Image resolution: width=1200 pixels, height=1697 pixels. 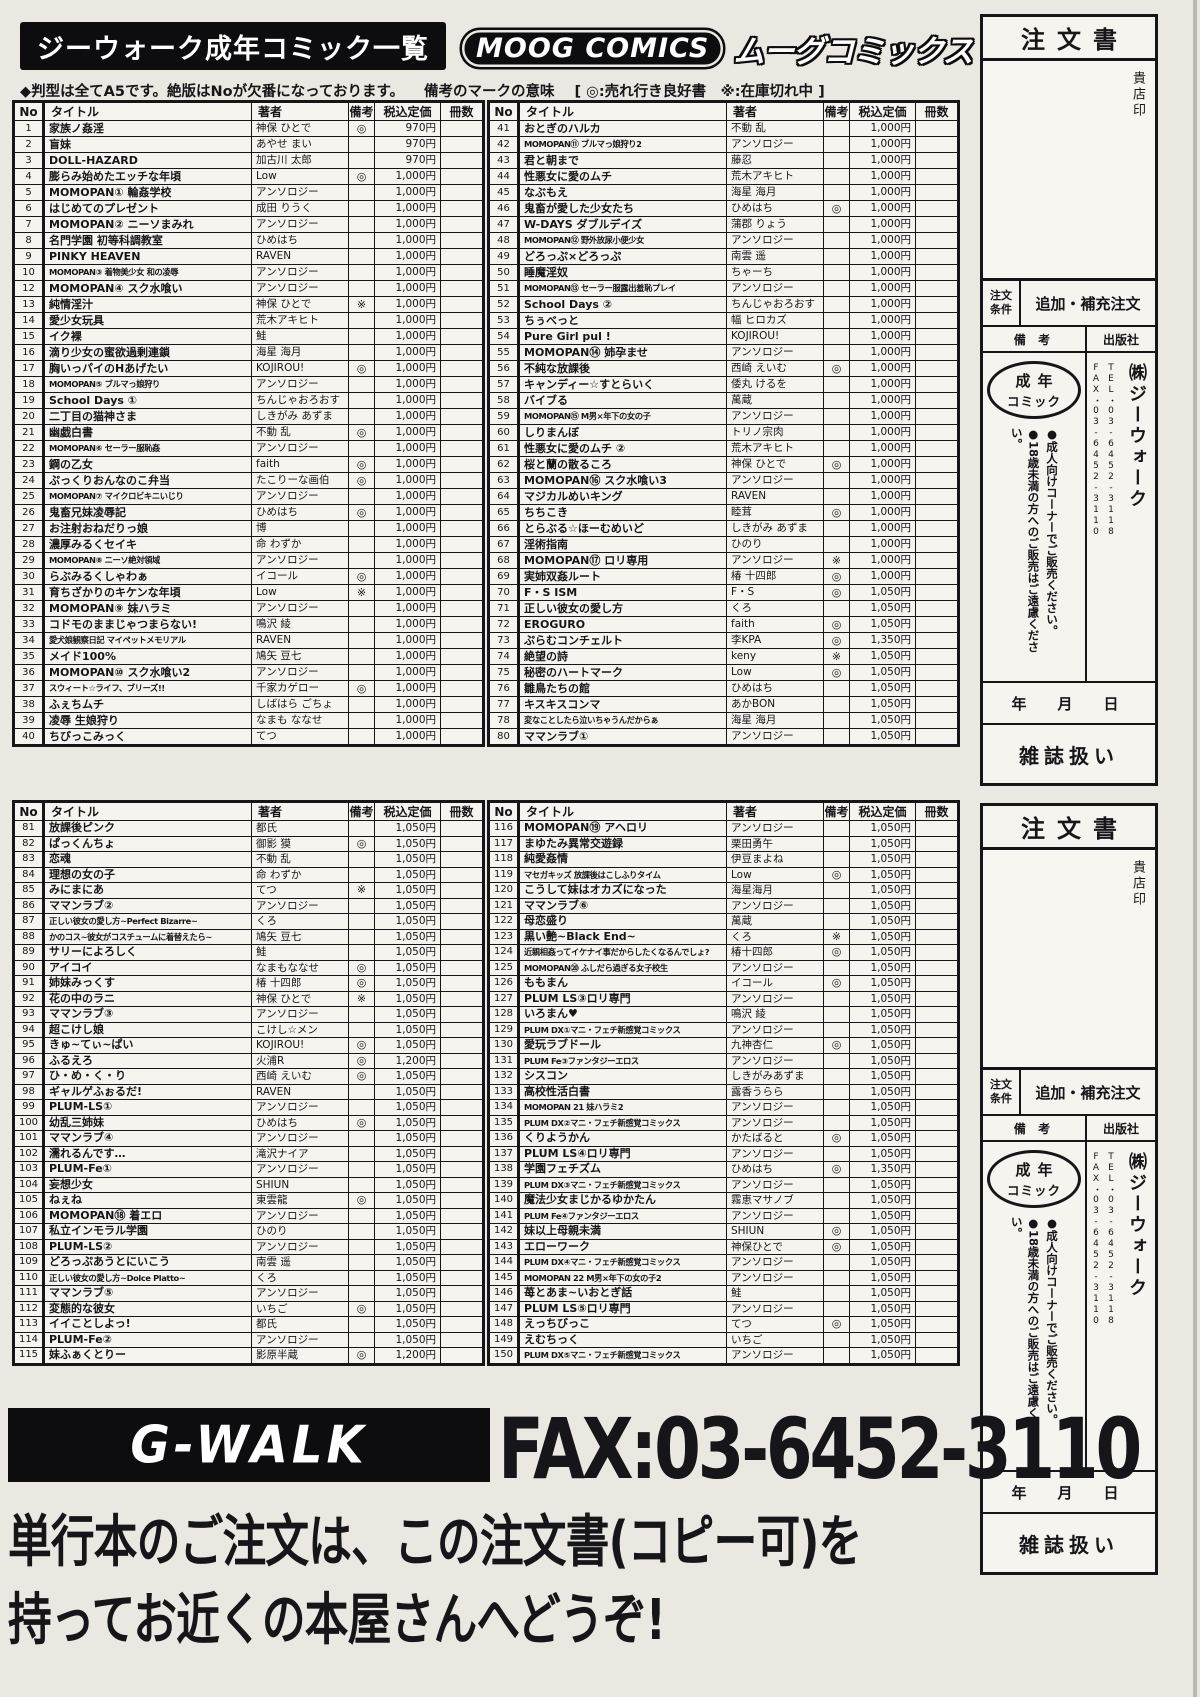 What do you see at coordinates (147, 905) in the screenshot?
I see `cell-title: ママンラブ②` at bounding box center [147, 905].